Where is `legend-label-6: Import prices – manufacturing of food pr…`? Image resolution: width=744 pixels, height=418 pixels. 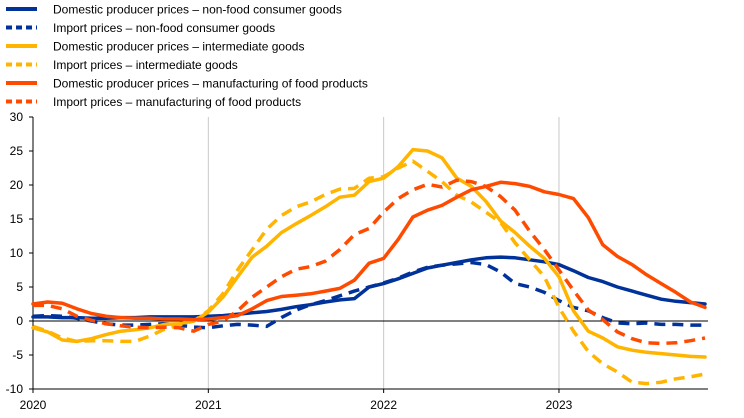 legend-label-6: Import prices – manufacturing of food pr… is located at coordinates (177, 102).